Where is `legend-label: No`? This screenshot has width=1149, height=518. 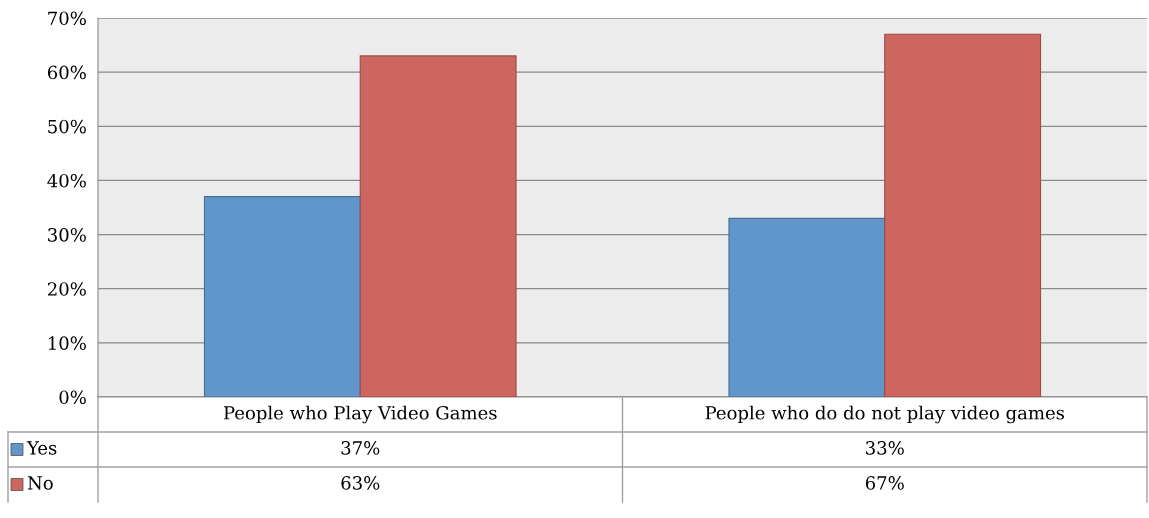 legend-label: No is located at coordinates (40, 483).